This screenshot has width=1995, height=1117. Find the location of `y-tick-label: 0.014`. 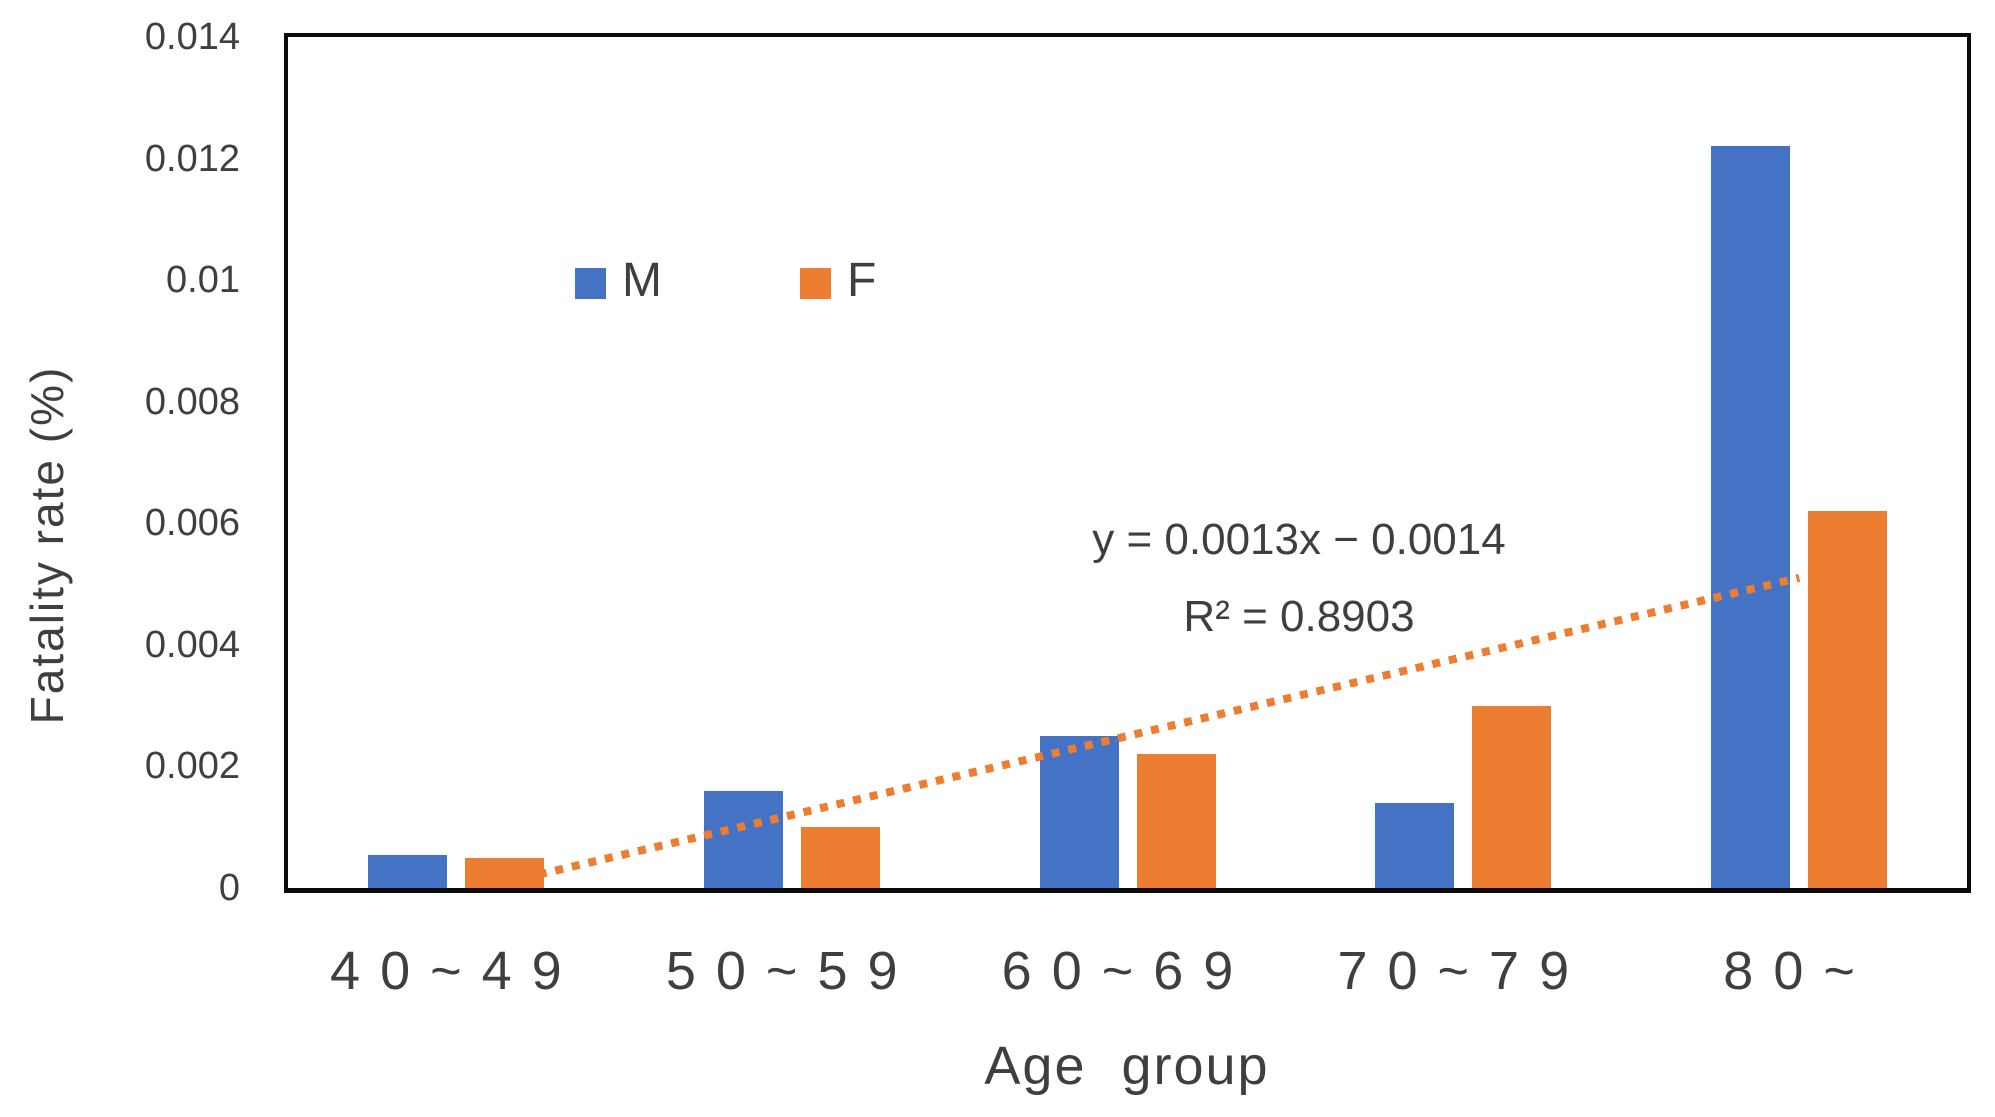

y-tick-label: 0.014 is located at coordinates (192, 37).